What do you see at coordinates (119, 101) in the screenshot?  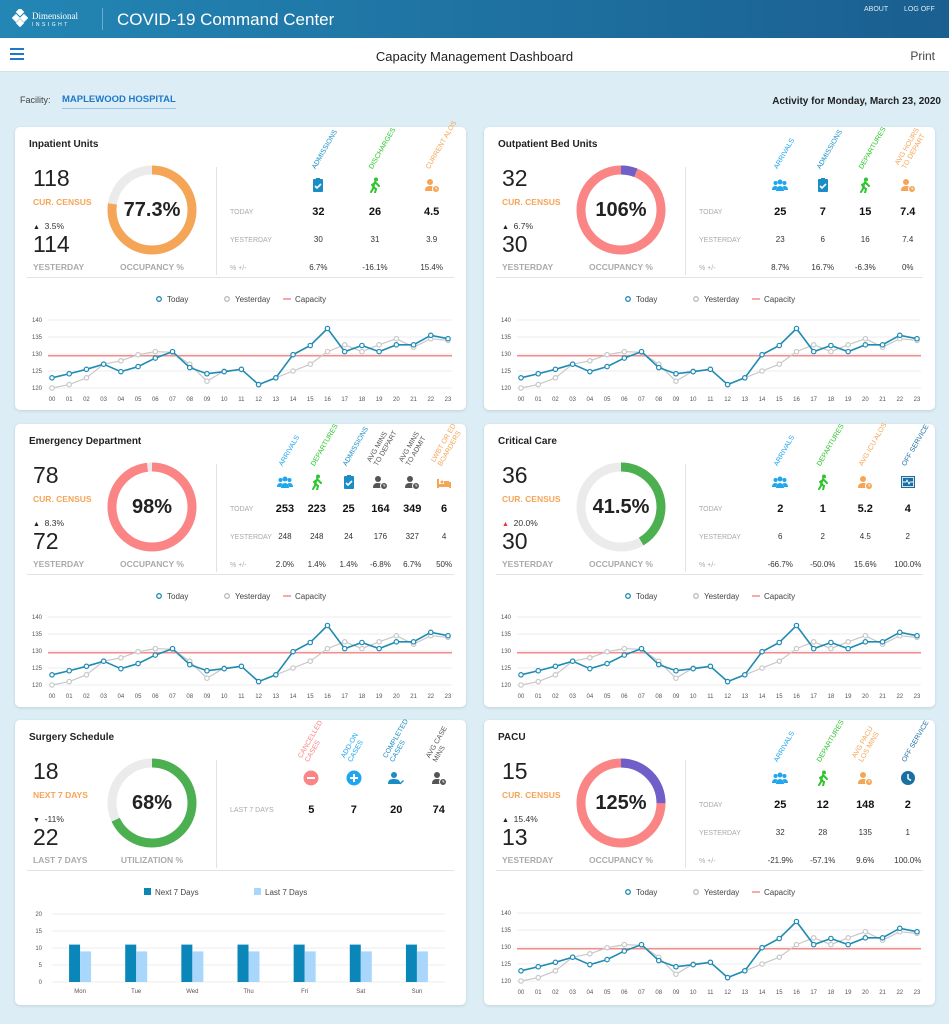 I see `facility-selector: MAPLEWOOD HOSPITAL` at bounding box center [119, 101].